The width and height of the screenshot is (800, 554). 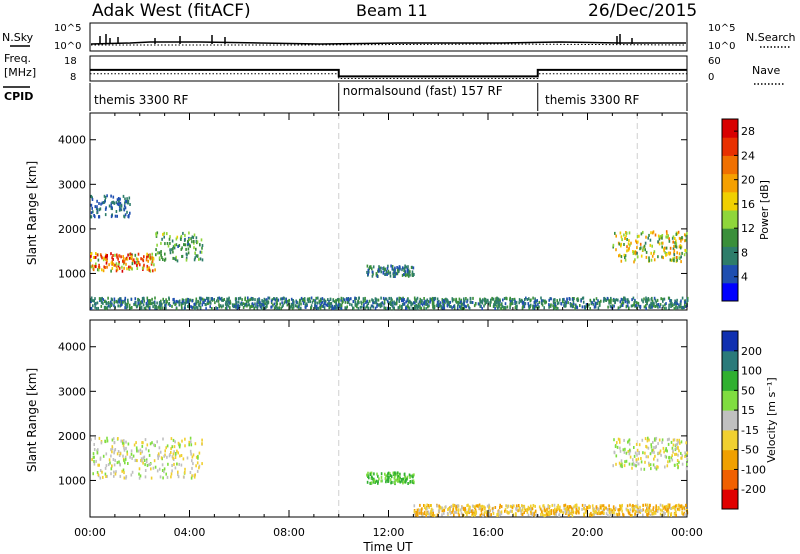 I want to click on range-cell-1917, so click(x=610, y=306).